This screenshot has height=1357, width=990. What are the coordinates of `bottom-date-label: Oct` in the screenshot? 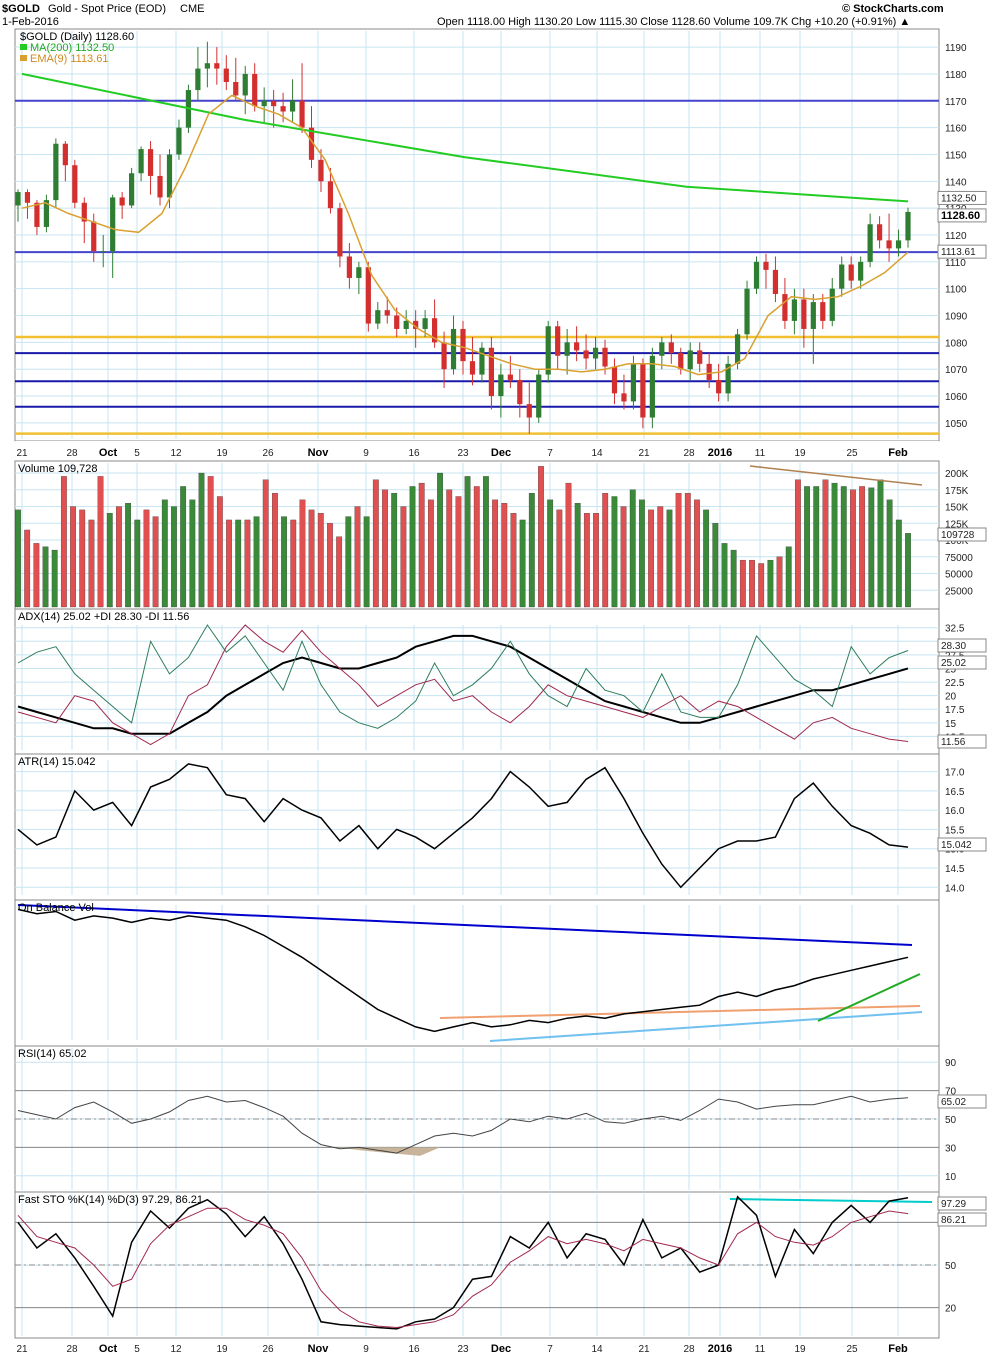 It's located at (108, 1349).